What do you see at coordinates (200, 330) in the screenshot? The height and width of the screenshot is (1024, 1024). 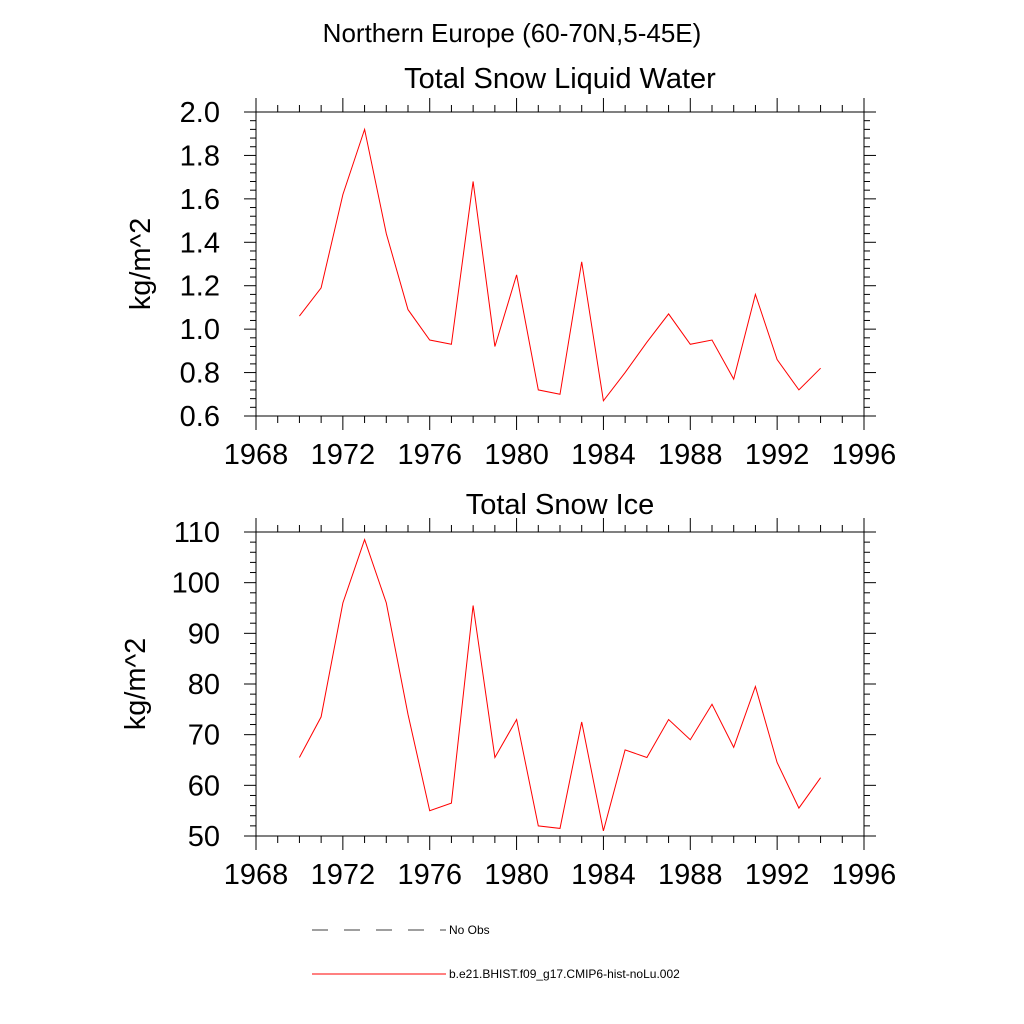 I see `y-tick-label: 1.0` at bounding box center [200, 330].